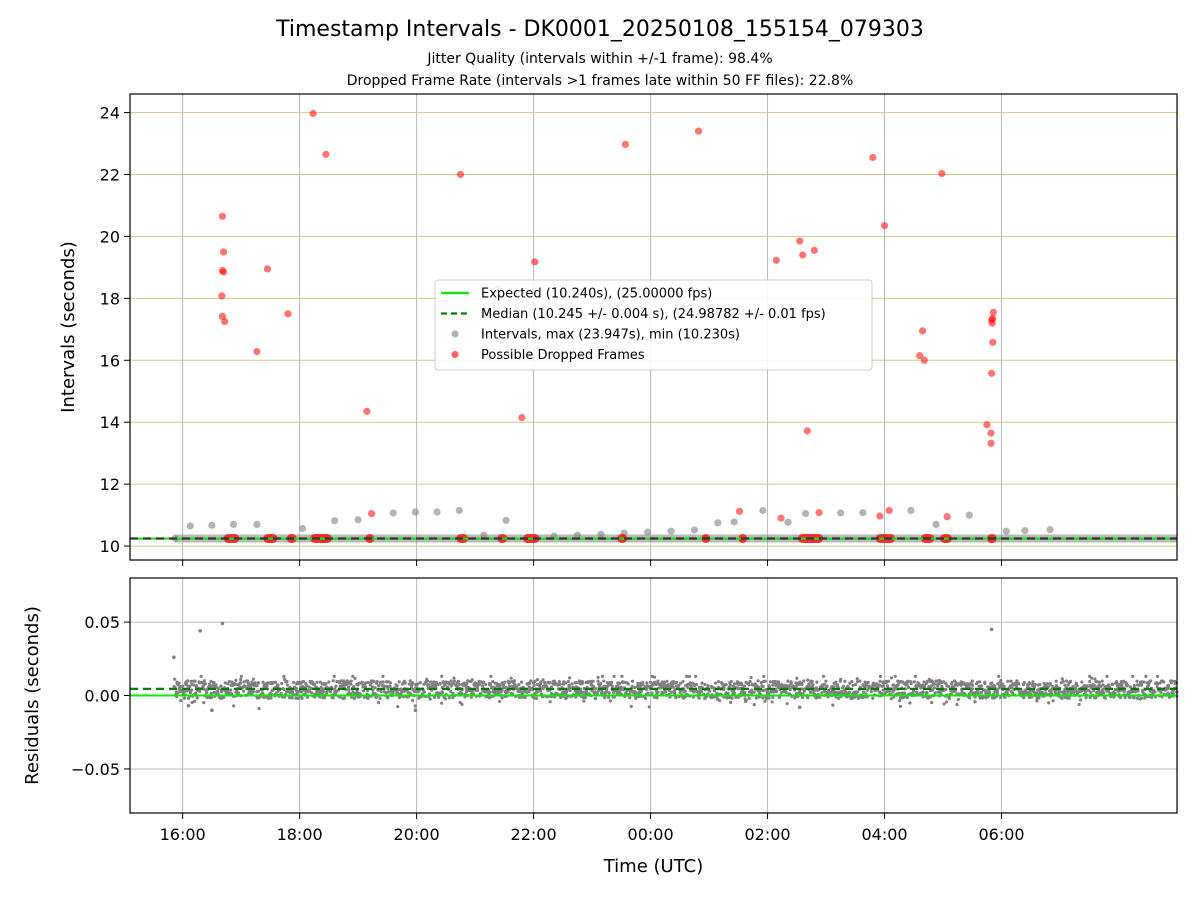  What do you see at coordinates (110, 298) in the screenshot?
I see `intervals-ytick-label: 18` at bounding box center [110, 298].